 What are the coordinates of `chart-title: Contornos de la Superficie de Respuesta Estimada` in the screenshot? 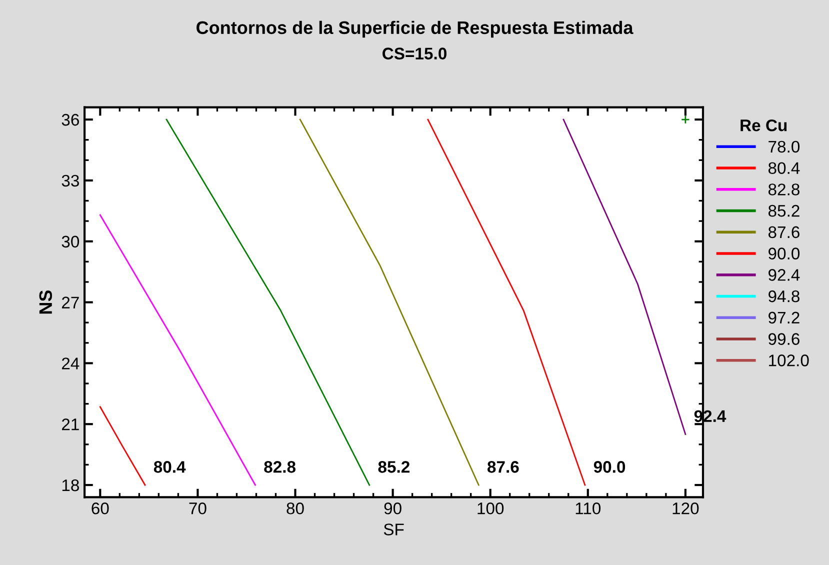 It's located at (415, 29).